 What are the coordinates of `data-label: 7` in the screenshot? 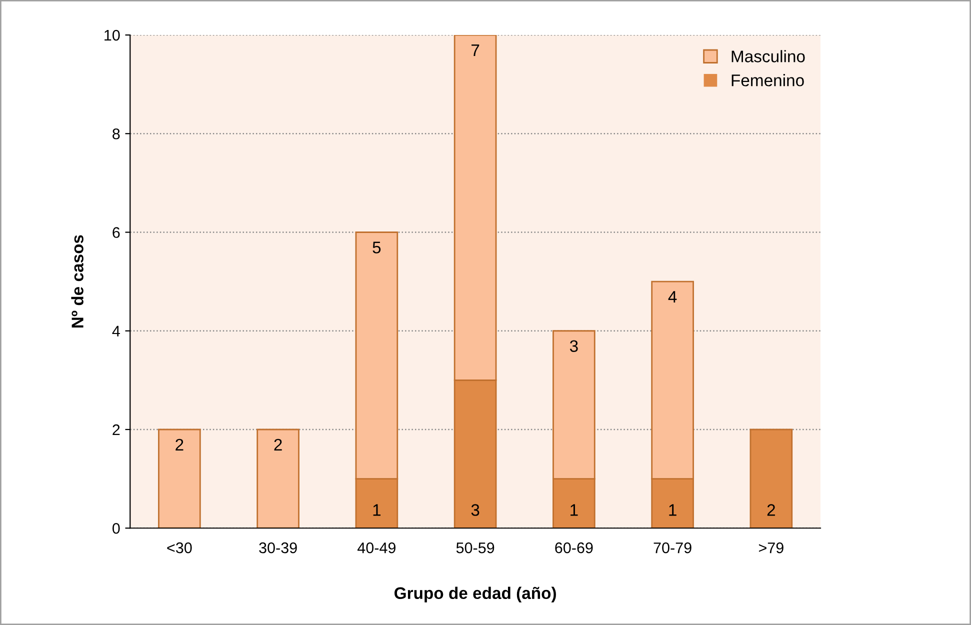 It's located at (476, 50).